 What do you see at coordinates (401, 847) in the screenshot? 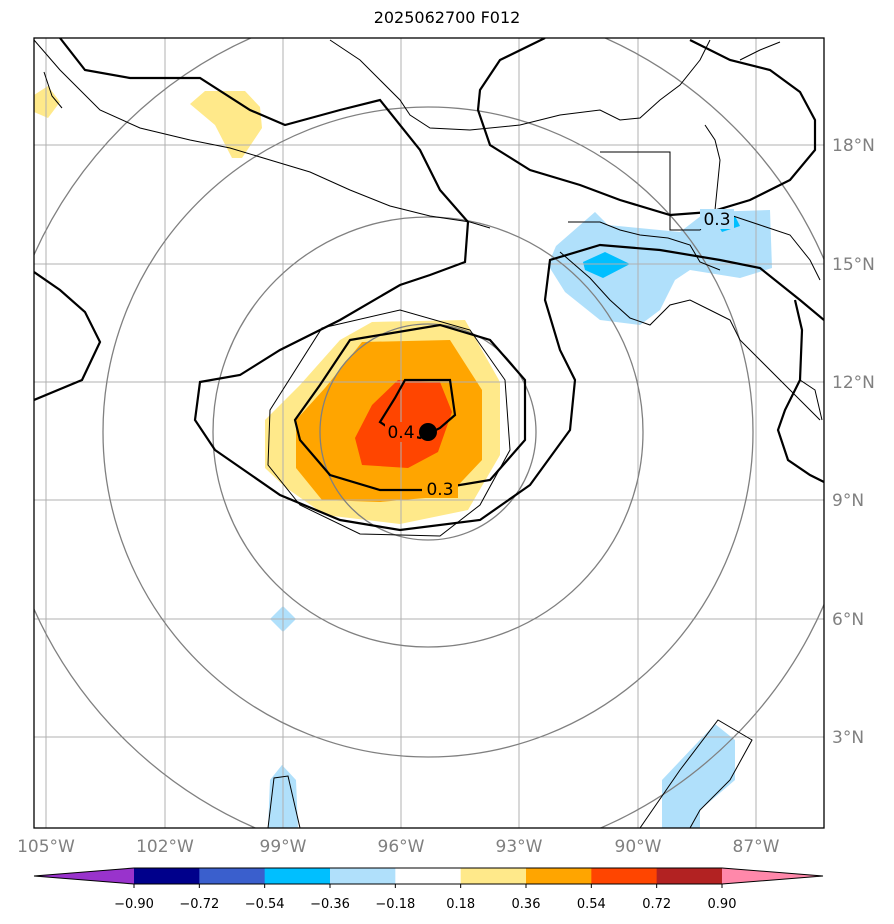
I see `lon-tick-96w: 96°W` at bounding box center [401, 847].